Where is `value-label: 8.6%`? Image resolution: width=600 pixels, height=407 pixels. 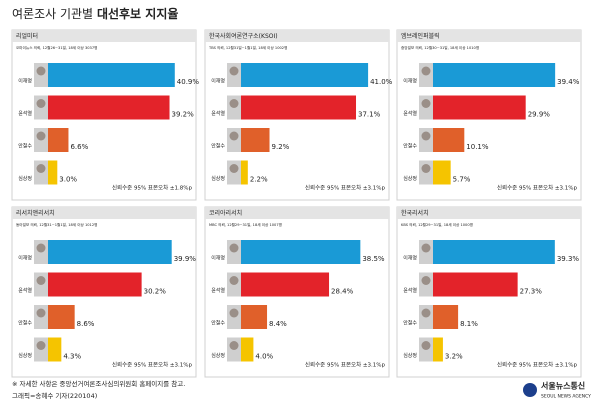 value-label: 8.6% is located at coordinates (86, 324).